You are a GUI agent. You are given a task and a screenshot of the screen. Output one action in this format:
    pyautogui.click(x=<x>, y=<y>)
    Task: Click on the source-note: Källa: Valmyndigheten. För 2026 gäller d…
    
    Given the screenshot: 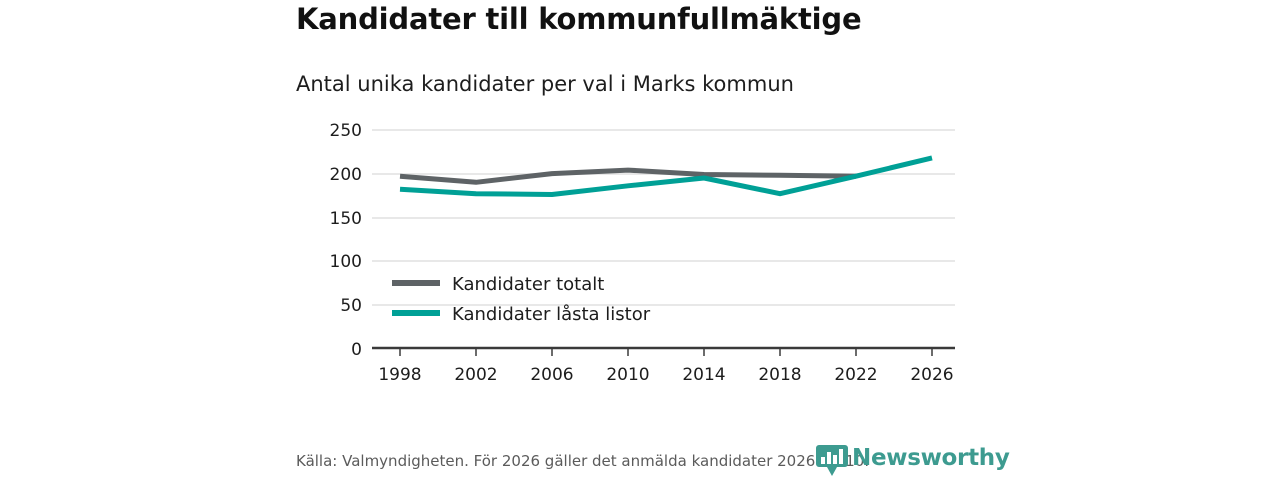 What is the action you would take?
    pyautogui.click(x=583, y=461)
    